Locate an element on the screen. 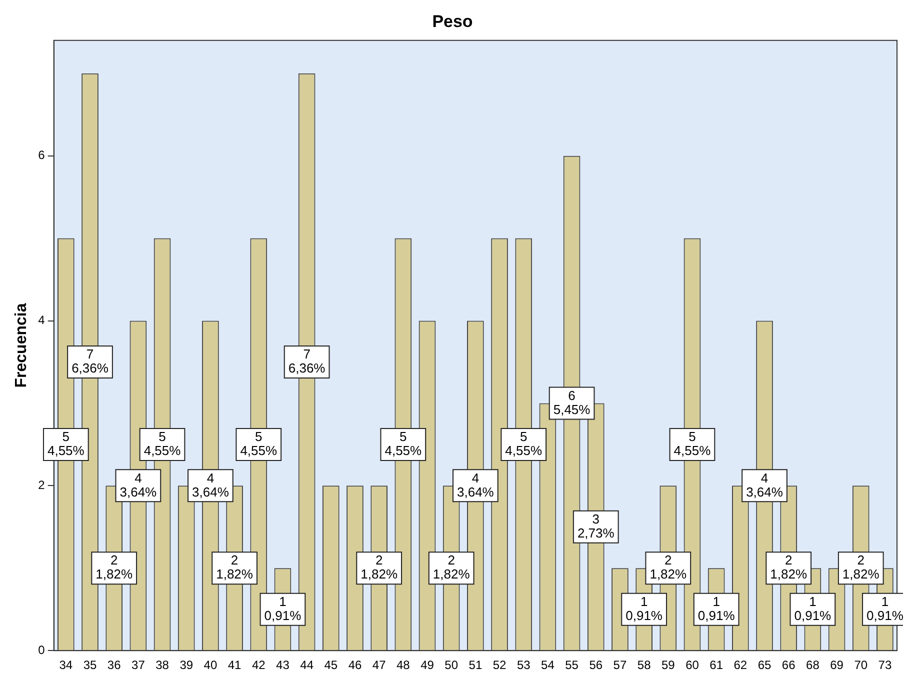  x-tick-label: 49 is located at coordinates (427, 665).